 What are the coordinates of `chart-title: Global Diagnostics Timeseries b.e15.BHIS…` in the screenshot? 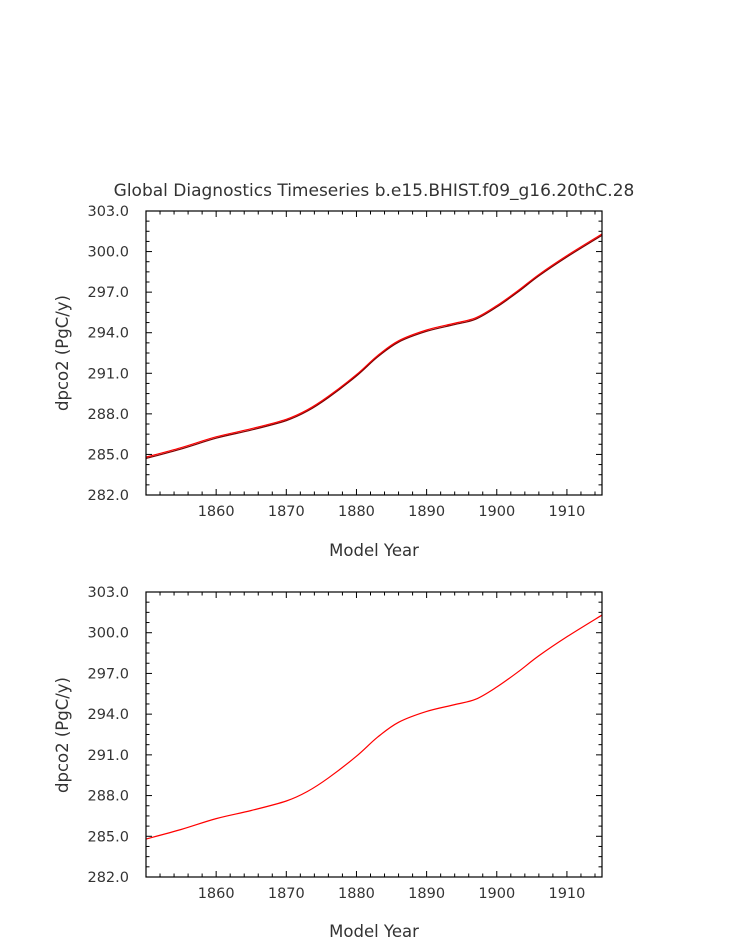 It's located at (374, 191).